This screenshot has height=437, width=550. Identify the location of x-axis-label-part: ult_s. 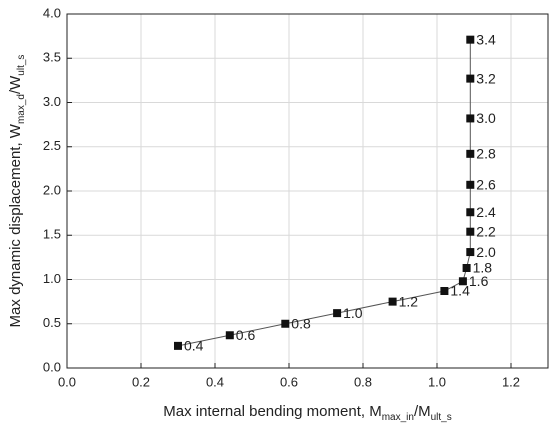
(441, 417).